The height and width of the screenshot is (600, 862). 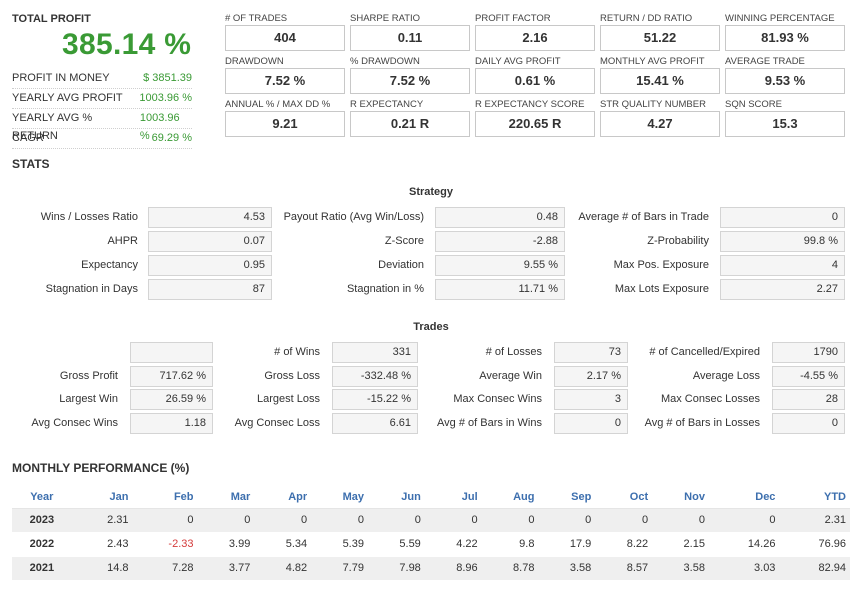 I want to click on stat-value: 11.71 %, so click(x=500, y=289).